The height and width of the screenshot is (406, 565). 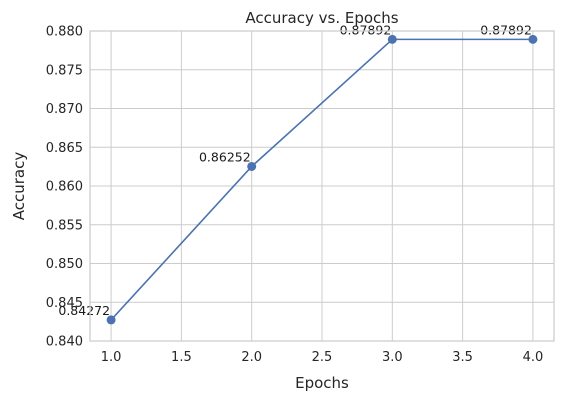 I want to click on y-tick-label: 0.855, so click(x=64, y=225).